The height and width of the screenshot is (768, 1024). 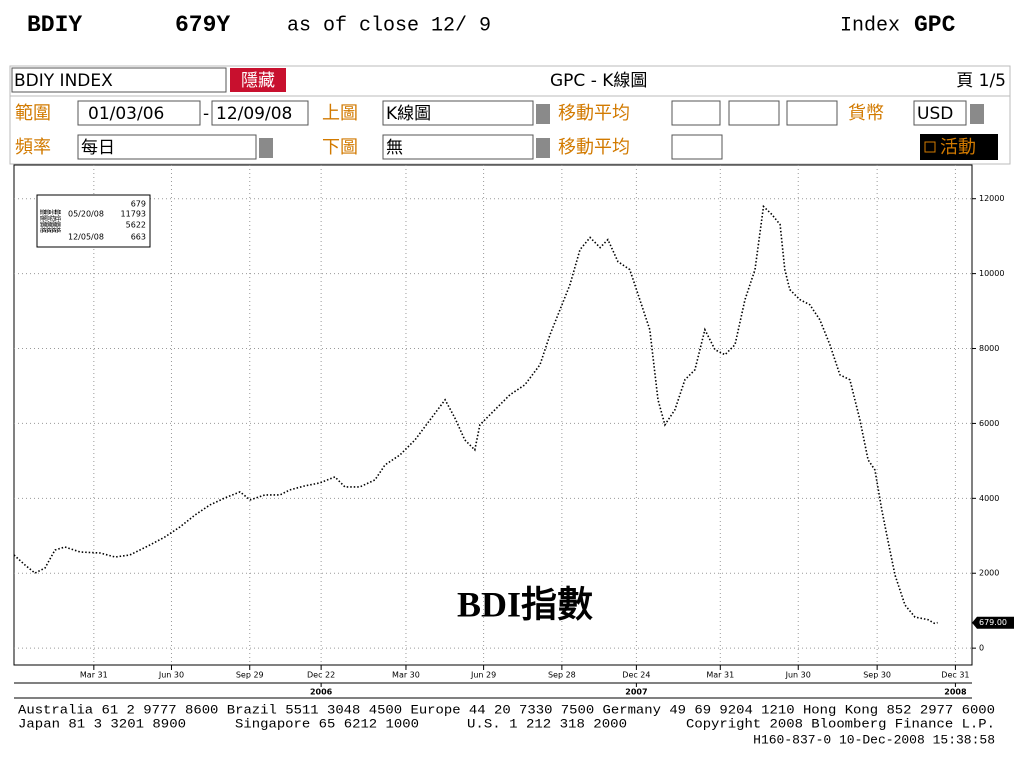 I want to click on x-tick-label: Sep 30, so click(x=877, y=675).